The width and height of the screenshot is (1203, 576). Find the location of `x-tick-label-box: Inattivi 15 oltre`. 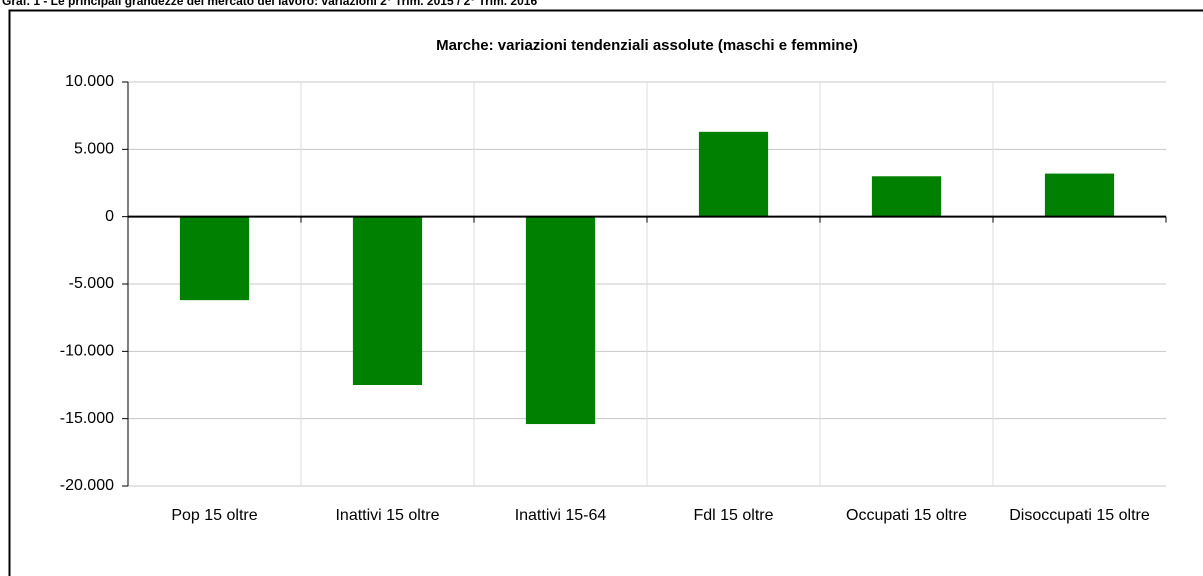

x-tick-label-box: Inattivi 15 oltre is located at coordinates (387, 515).